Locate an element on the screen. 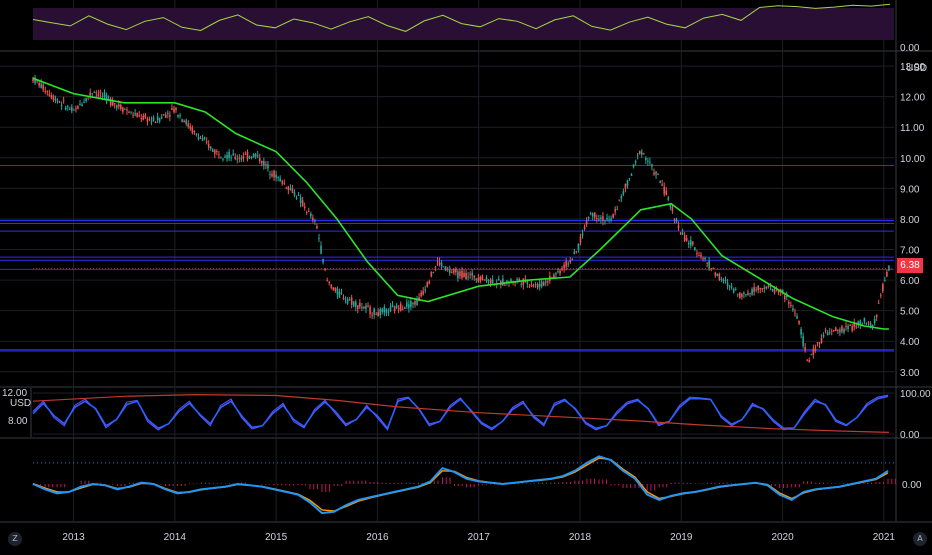 This screenshot has width=932, height=555. stoch-right-tick: 0.00 is located at coordinates (910, 435).